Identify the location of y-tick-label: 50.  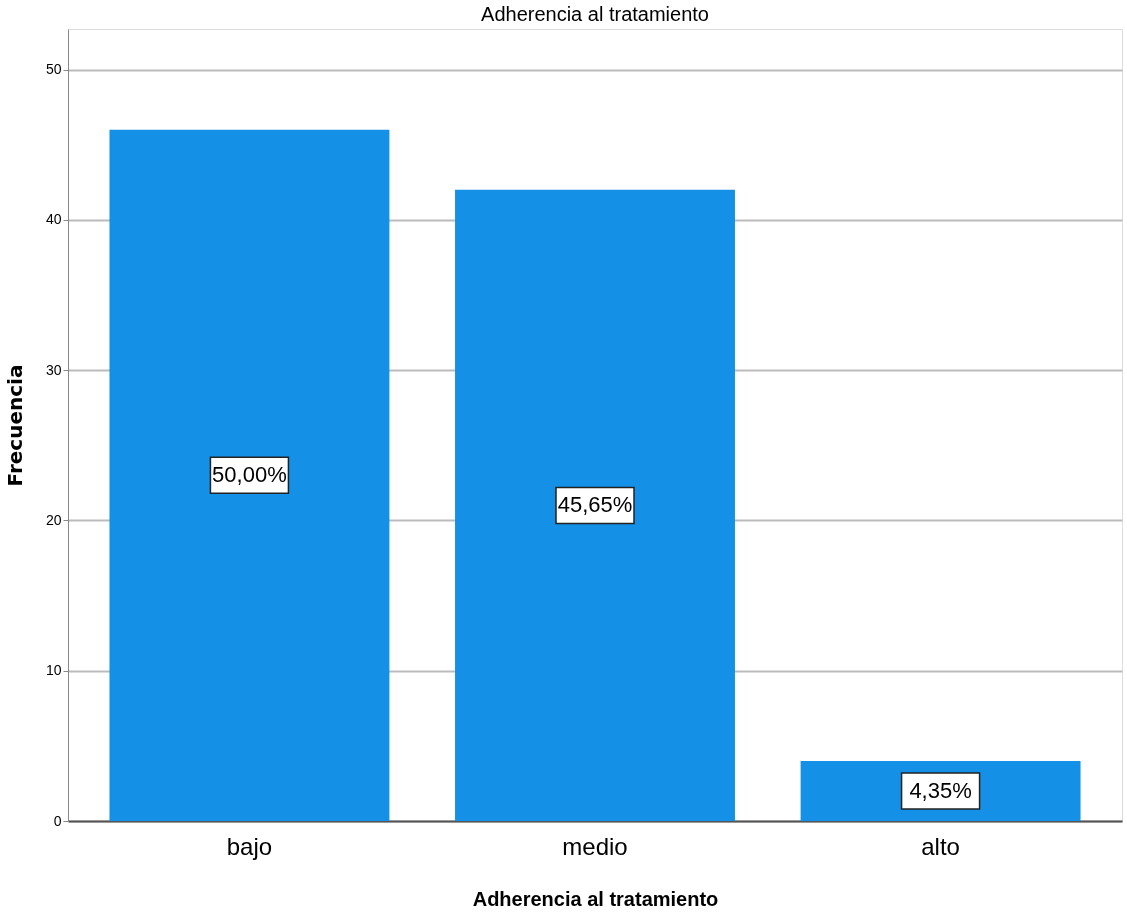
(53, 69).